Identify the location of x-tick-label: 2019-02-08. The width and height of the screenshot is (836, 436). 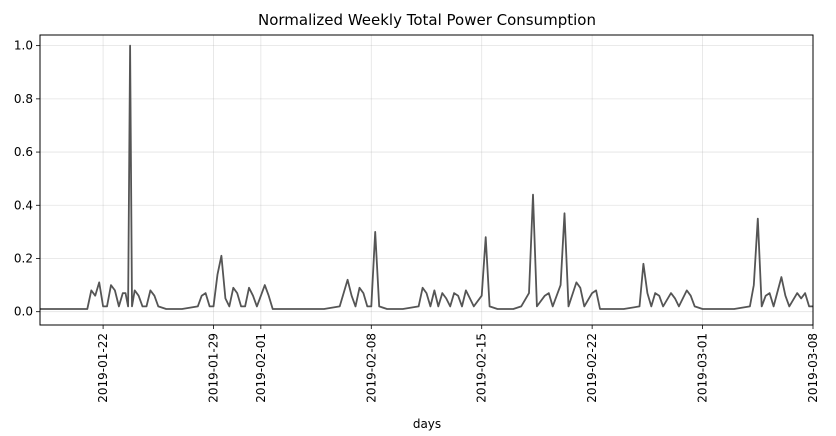
(371, 368).